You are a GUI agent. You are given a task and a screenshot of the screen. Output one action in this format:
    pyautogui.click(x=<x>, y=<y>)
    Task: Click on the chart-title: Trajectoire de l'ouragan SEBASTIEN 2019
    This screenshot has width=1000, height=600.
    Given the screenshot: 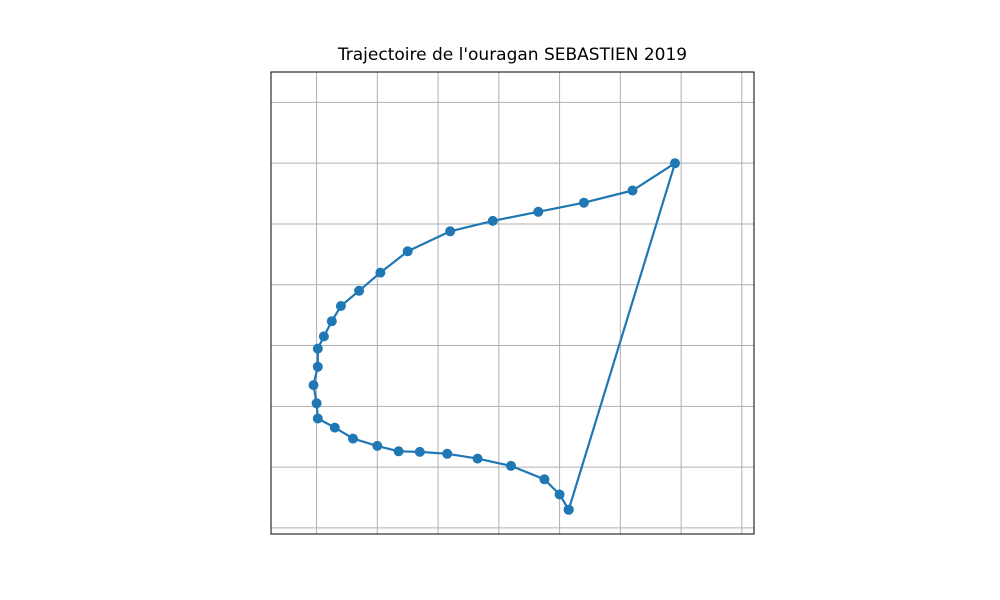 What is the action you would take?
    pyautogui.click(x=512, y=55)
    